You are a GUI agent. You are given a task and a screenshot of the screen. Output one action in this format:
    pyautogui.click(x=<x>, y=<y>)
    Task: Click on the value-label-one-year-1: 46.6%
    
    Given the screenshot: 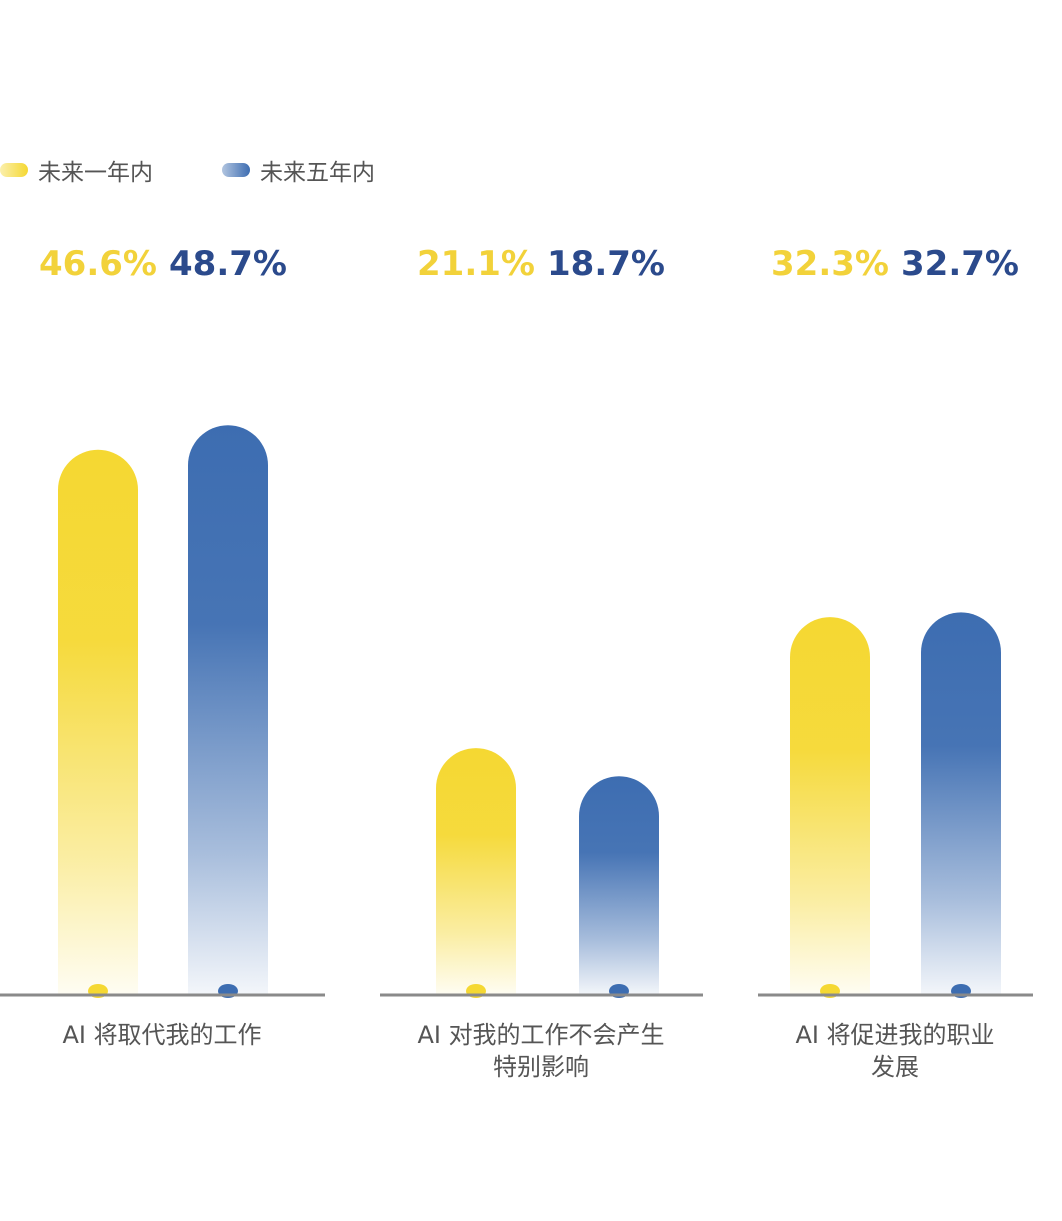 What is the action you would take?
    pyautogui.click(x=98, y=264)
    